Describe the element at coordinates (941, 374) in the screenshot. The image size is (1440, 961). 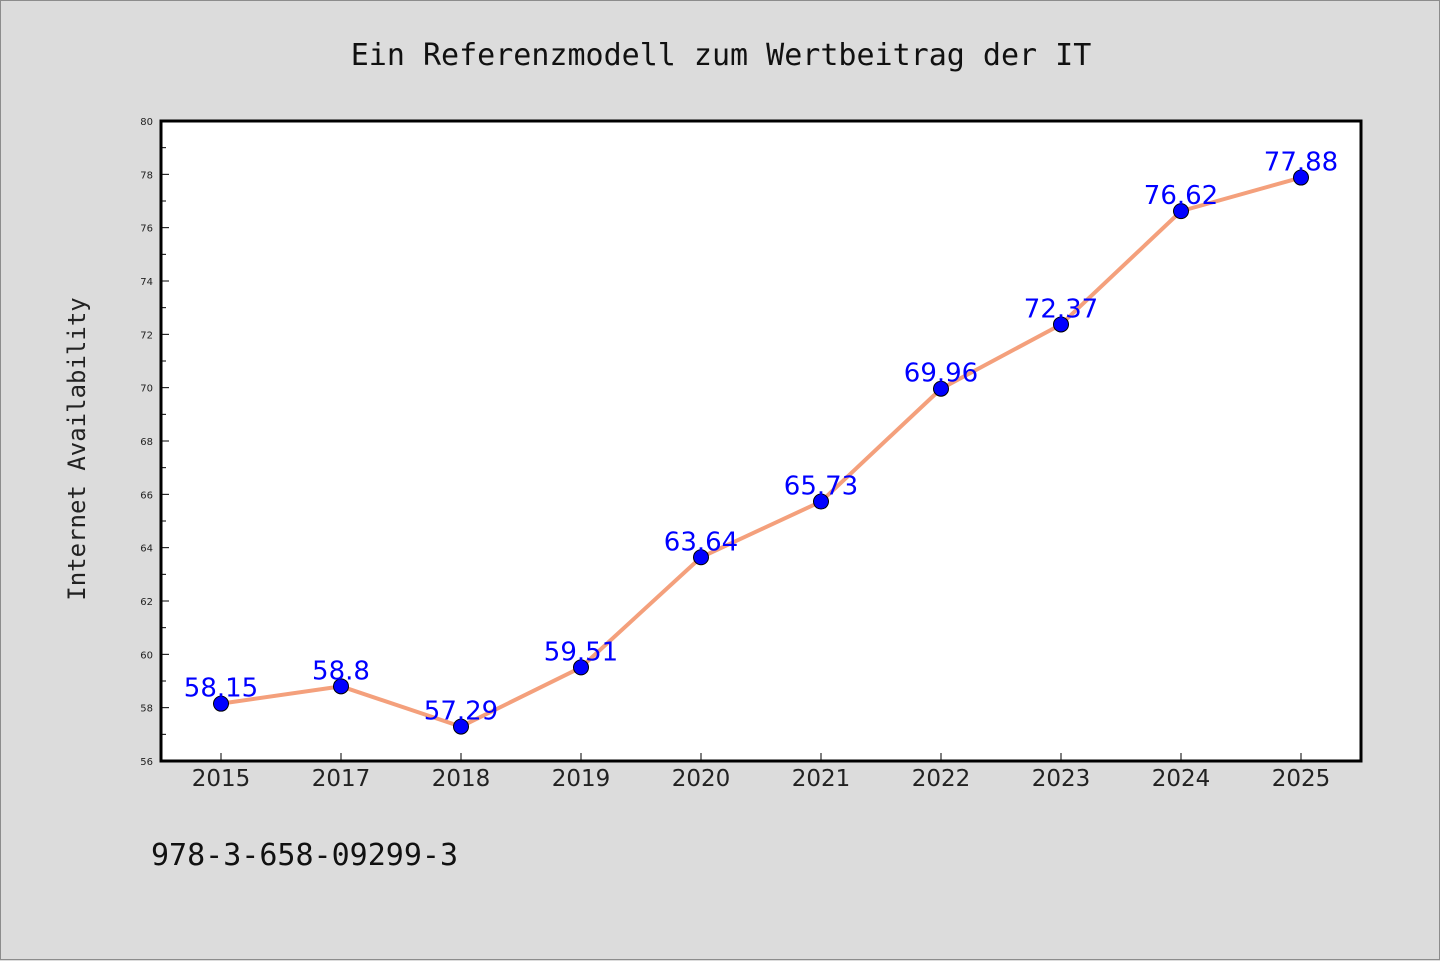
I see `data-label: 69.96` at that location.